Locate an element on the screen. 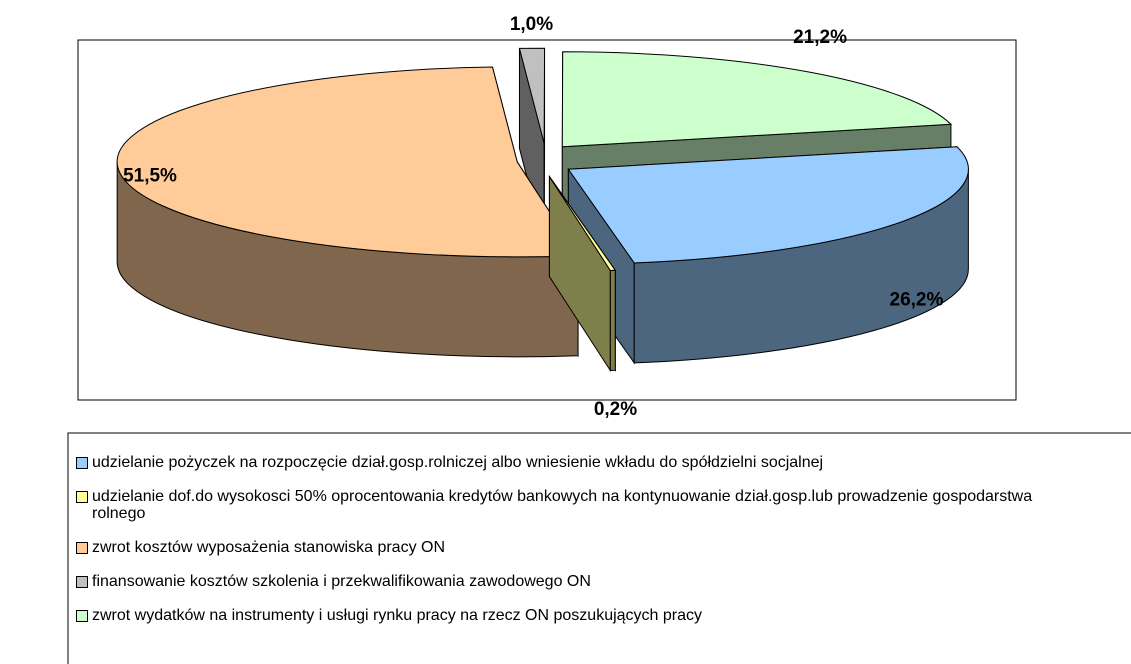  data-label: 21,2% is located at coordinates (820, 37).